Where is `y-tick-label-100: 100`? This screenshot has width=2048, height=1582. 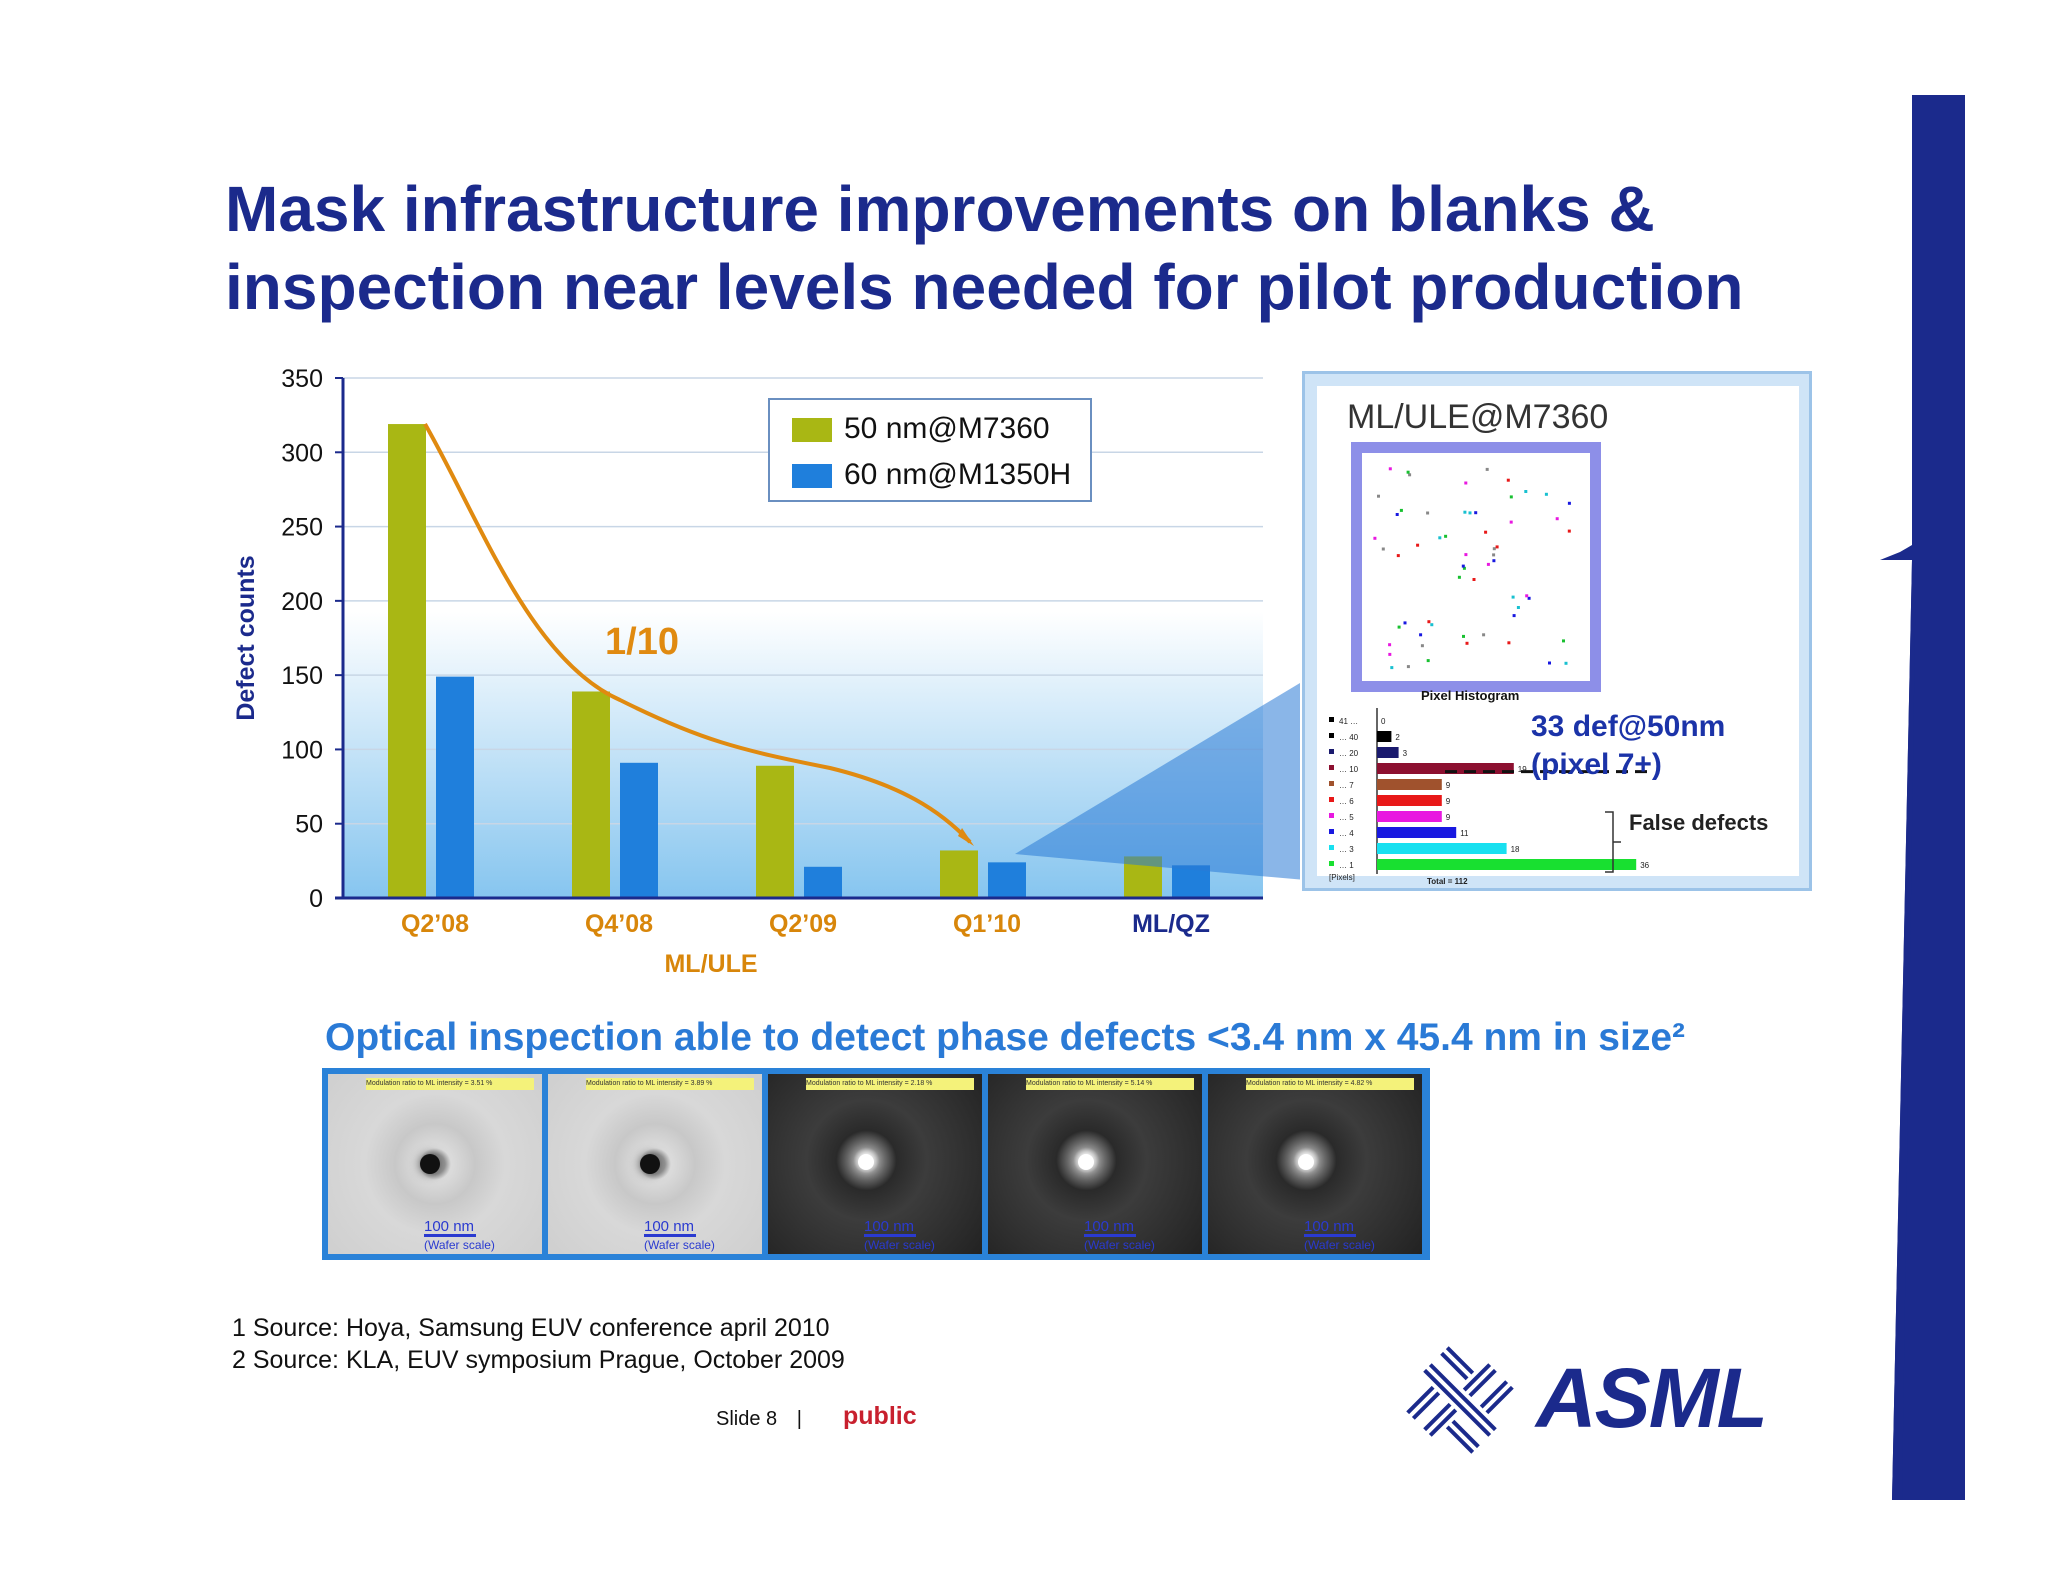 y-tick-label-100: 100 is located at coordinates (302, 750).